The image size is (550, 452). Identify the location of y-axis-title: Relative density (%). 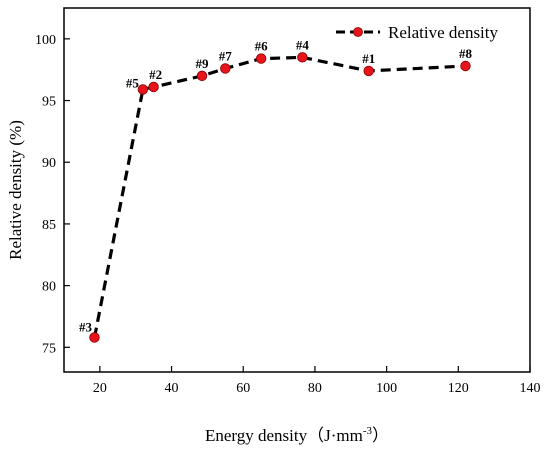
(15, 190).